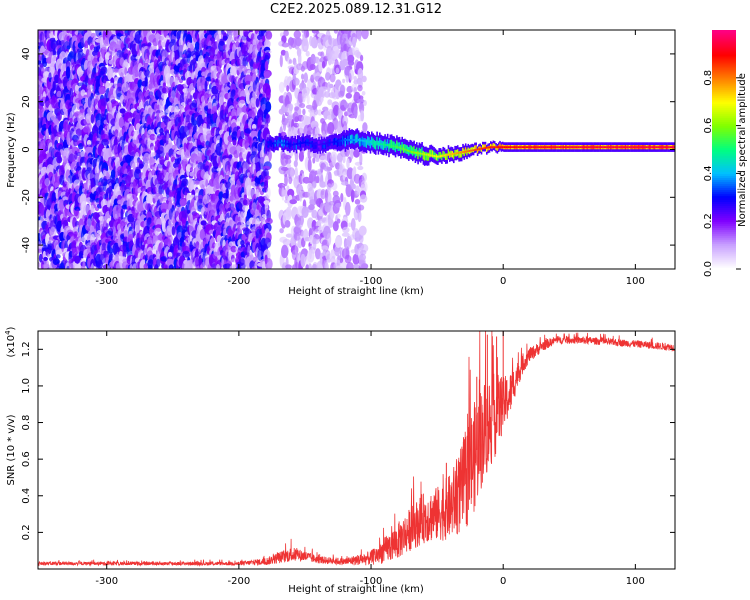 This screenshot has width=750, height=600. What do you see at coordinates (356, 9) in the screenshot?
I see `page-title: C2E2.2025.089.12.31.G12` at bounding box center [356, 9].